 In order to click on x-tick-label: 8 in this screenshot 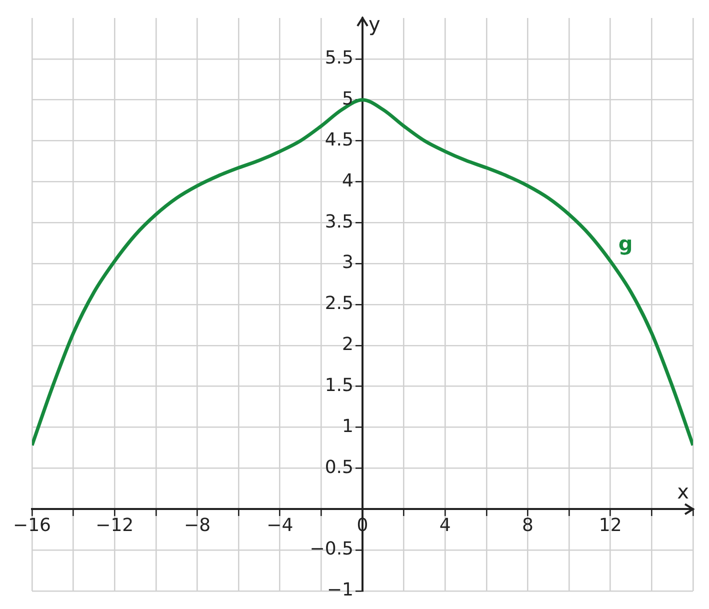, I will do `click(528, 525)`.